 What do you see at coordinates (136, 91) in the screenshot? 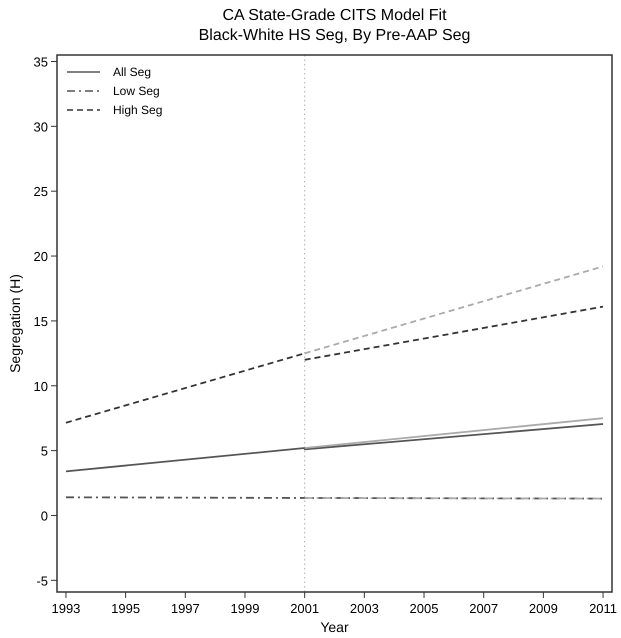
I see `legend-label: Low Seg` at bounding box center [136, 91].